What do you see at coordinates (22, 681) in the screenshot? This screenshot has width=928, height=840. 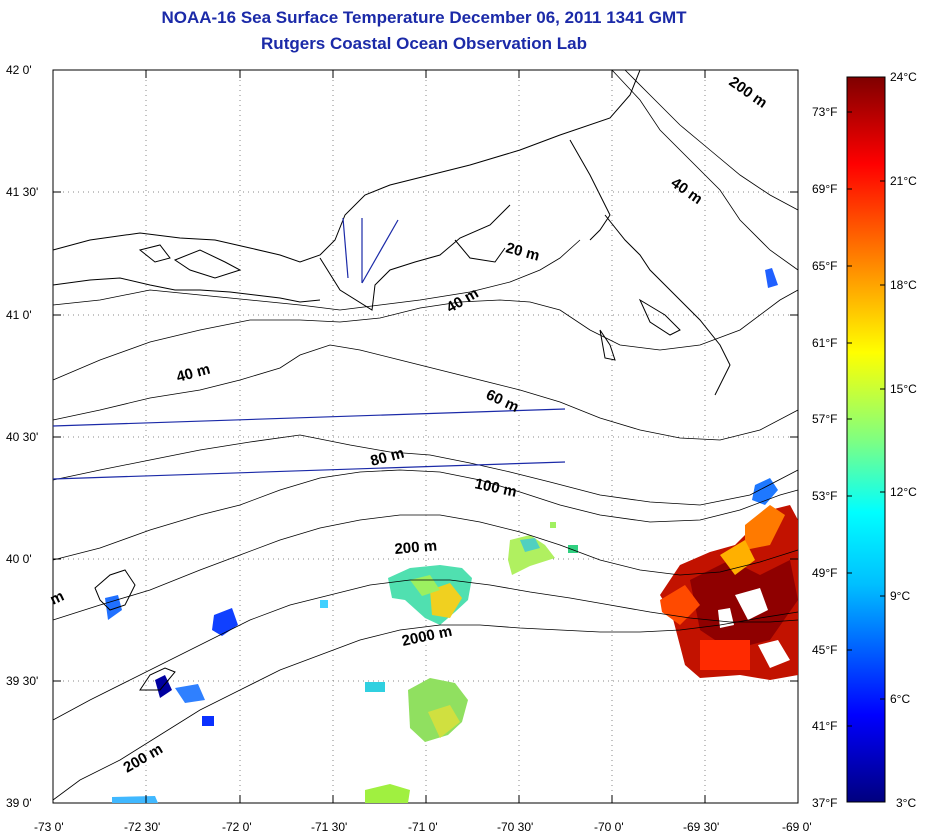 I see `lat-label: 39 30'` at bounding box center [22, 681].